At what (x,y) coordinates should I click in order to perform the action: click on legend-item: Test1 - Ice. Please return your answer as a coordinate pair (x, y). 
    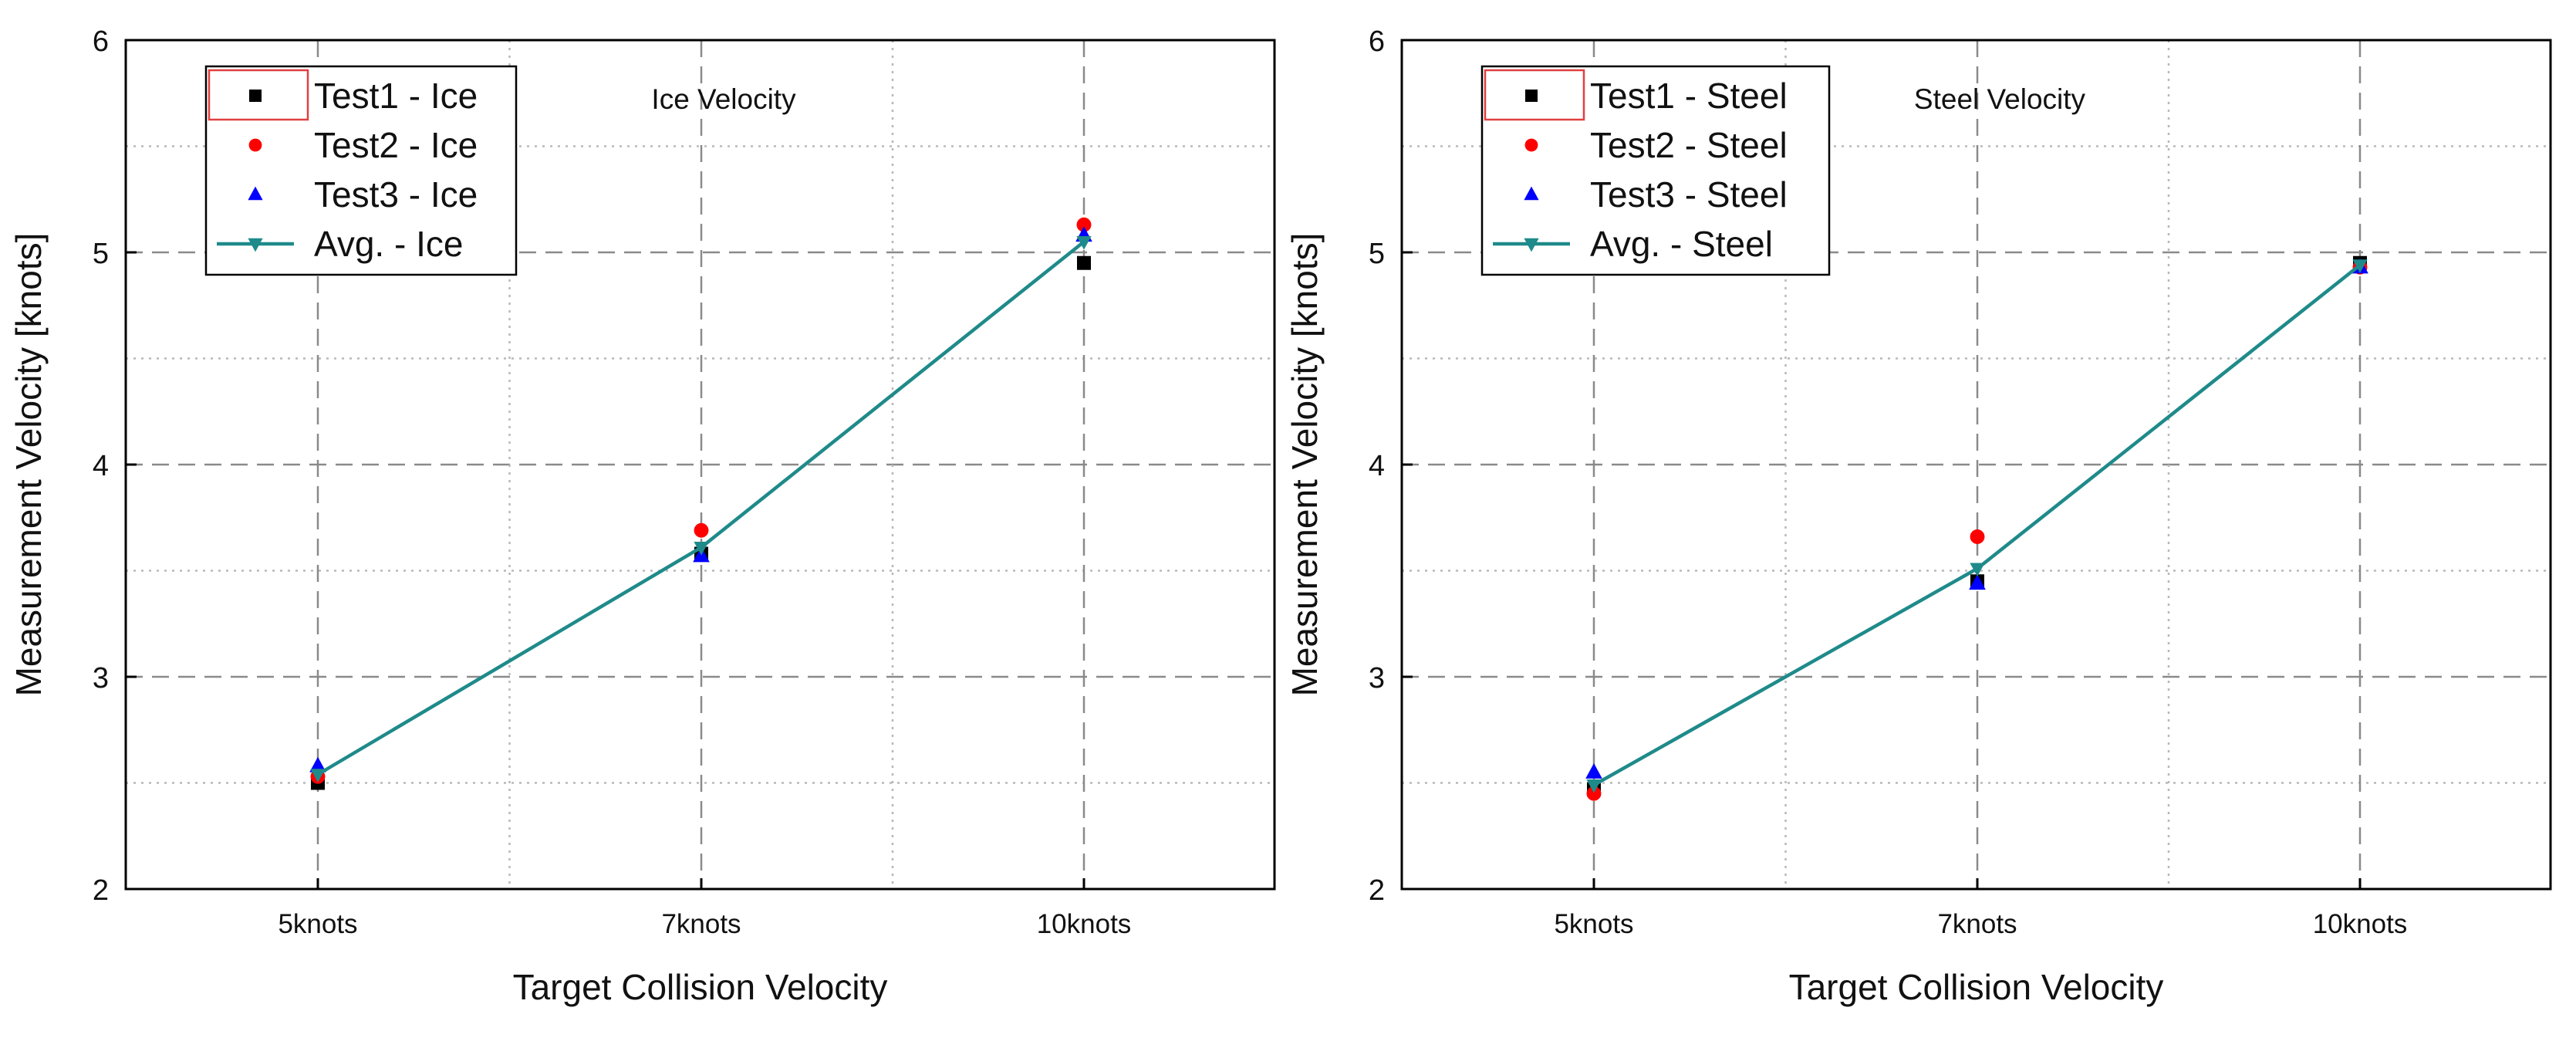
    Looking at the image, I should click on (343, 95).